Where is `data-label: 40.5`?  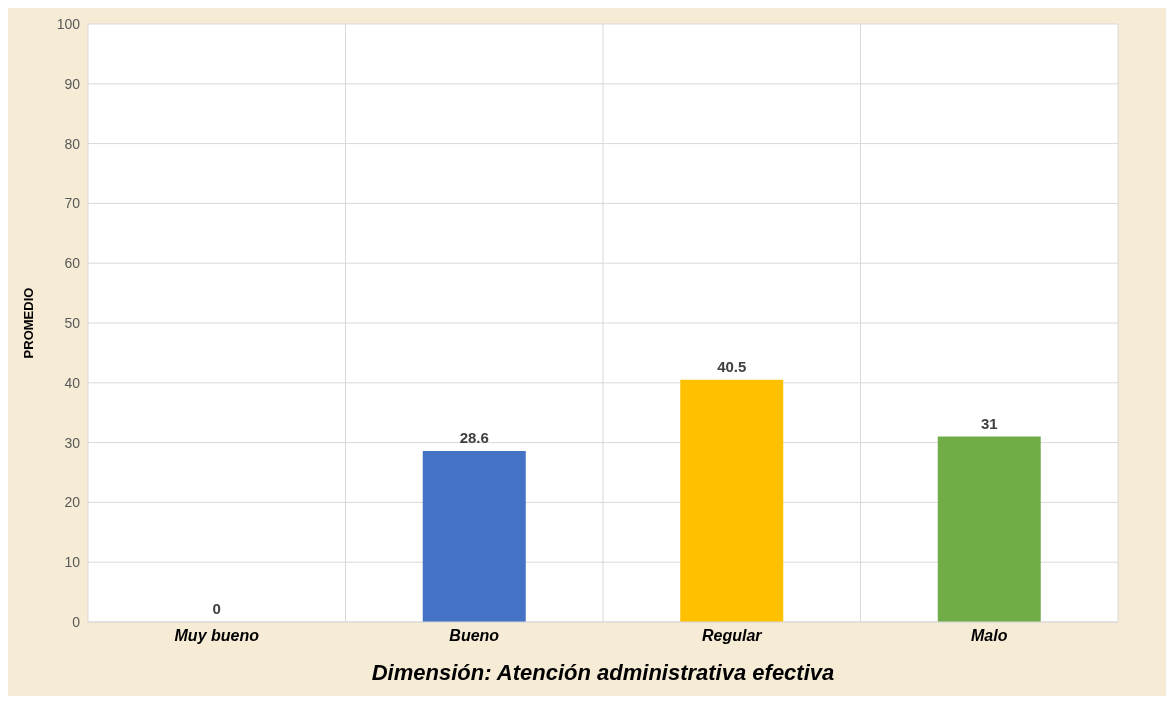
data-label: 40.5 is located at coordinates (732, 366).